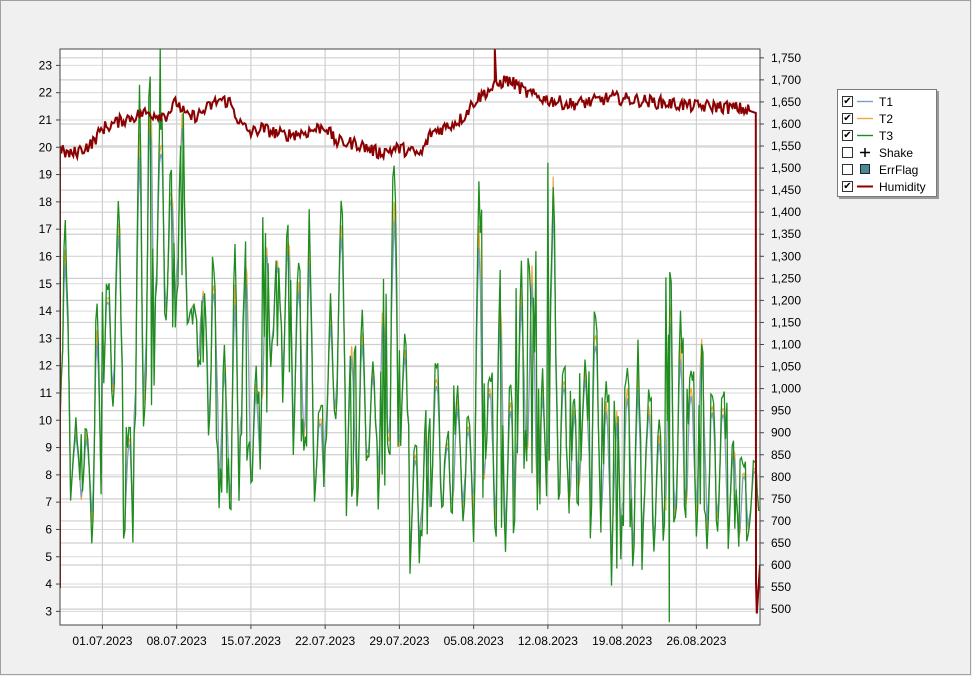 The image size is (972, 676). I want to click on x-tick-label: 12.08.2023, so click(548, 641).